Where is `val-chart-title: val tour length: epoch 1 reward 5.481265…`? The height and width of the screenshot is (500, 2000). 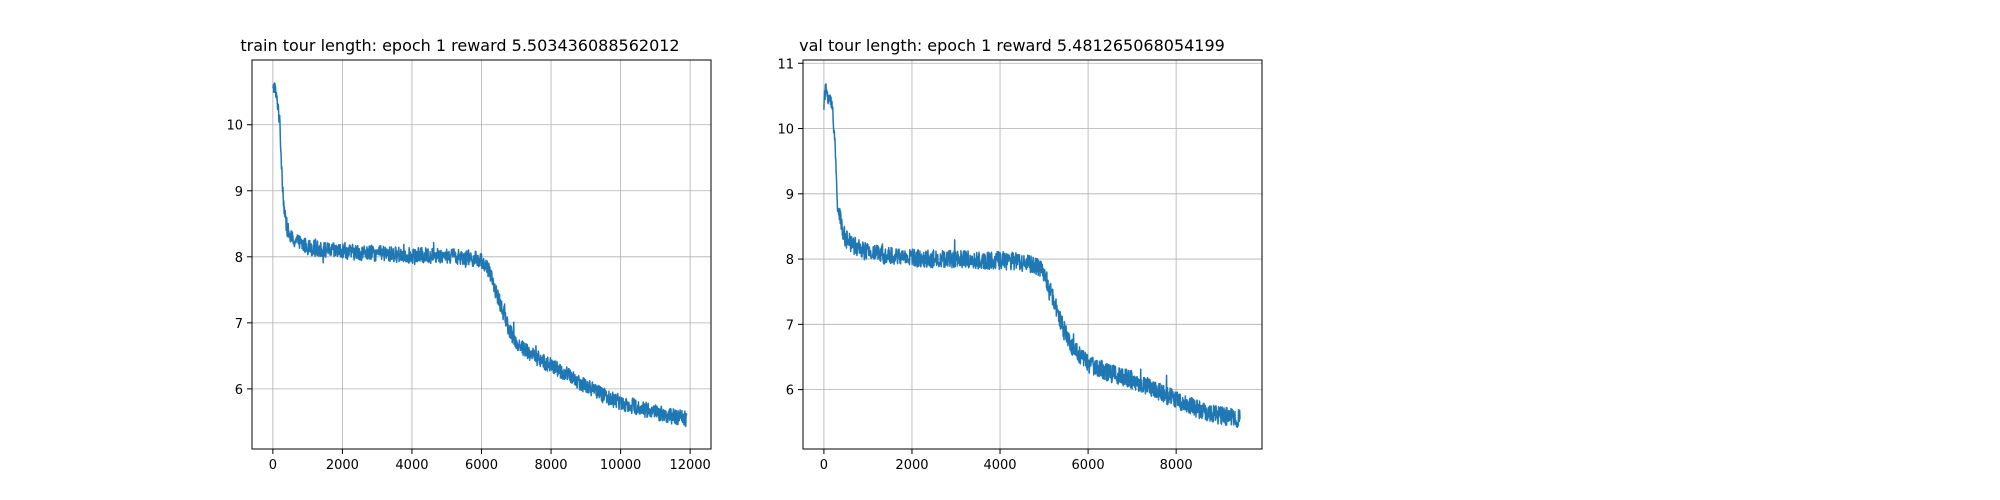 val-chart-title: val tour length: epoch 1 reward 5.481265… is located at coordinates (1012, 45).